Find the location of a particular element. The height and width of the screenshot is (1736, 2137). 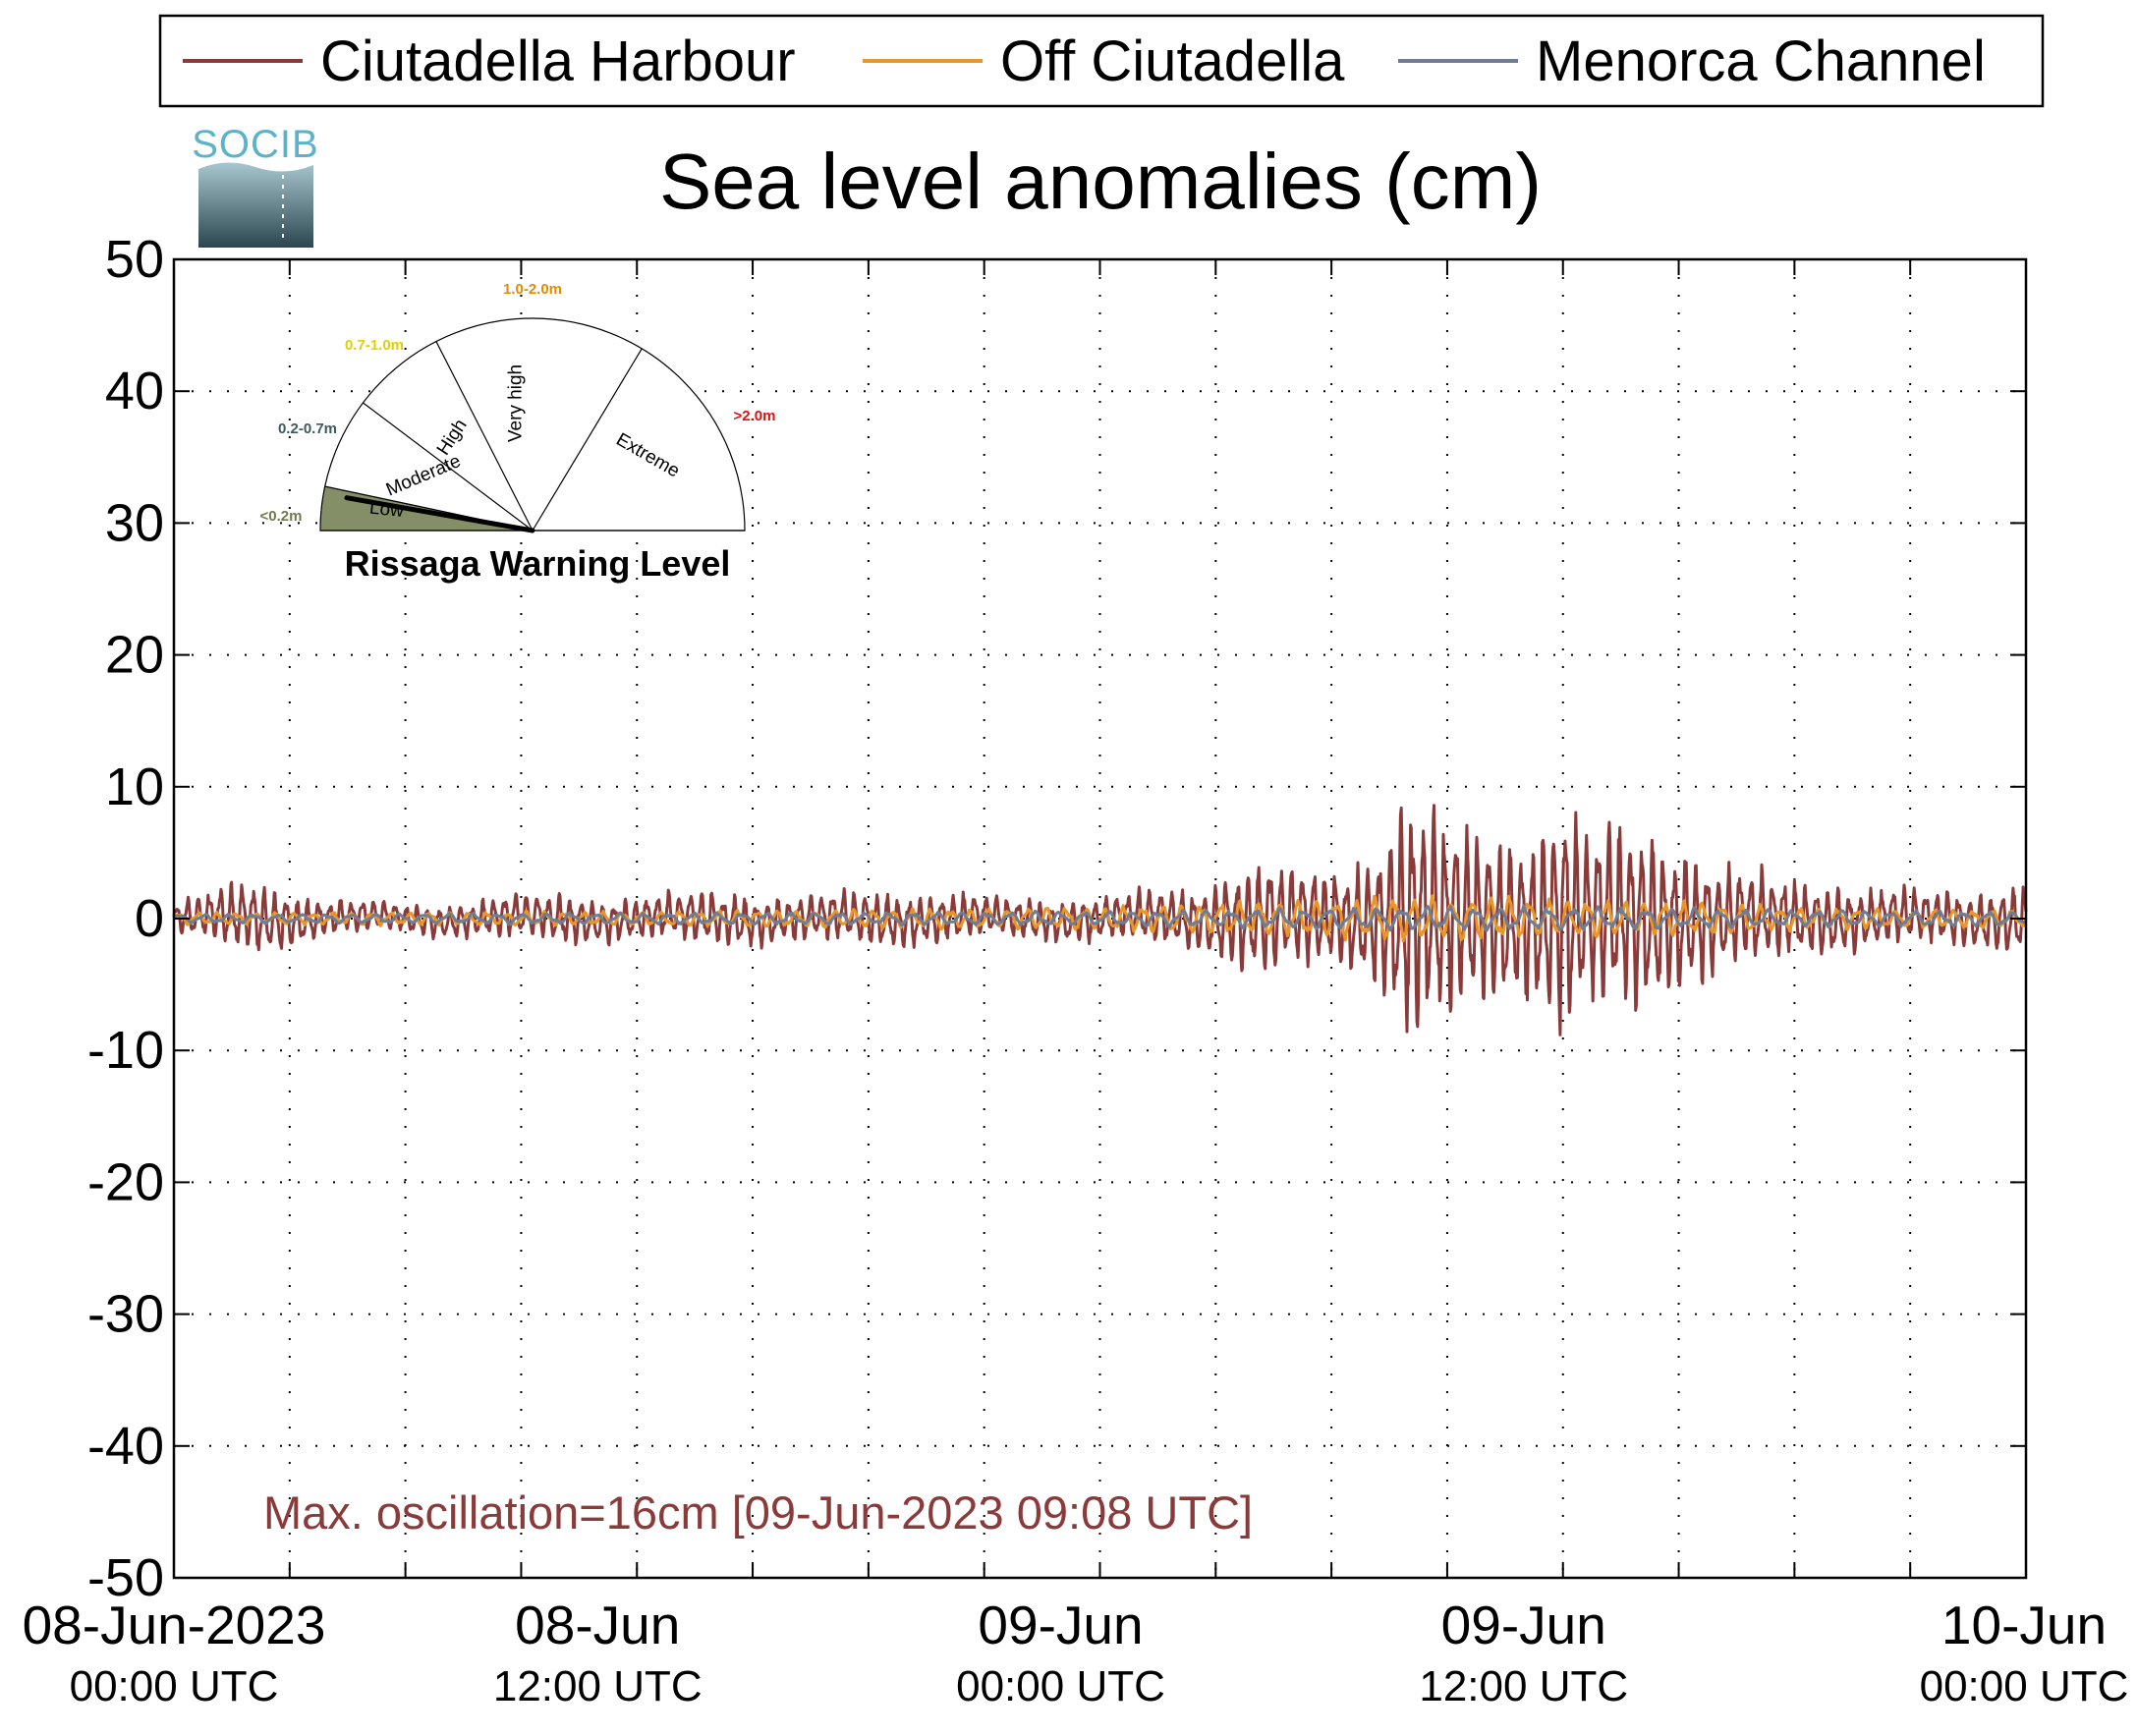

y-tick-label: 0 is located at coordinates (149, 918).